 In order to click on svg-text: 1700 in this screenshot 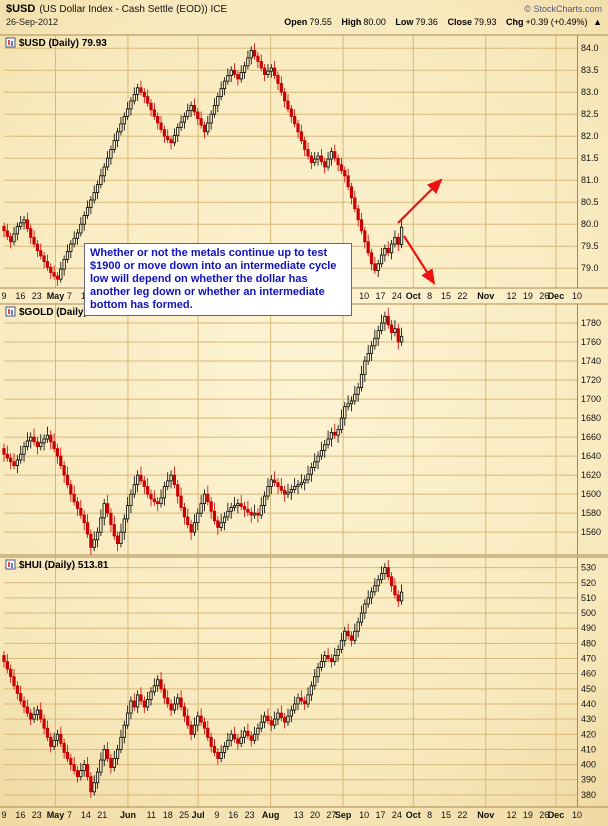, I will do `click(591, 399)`.